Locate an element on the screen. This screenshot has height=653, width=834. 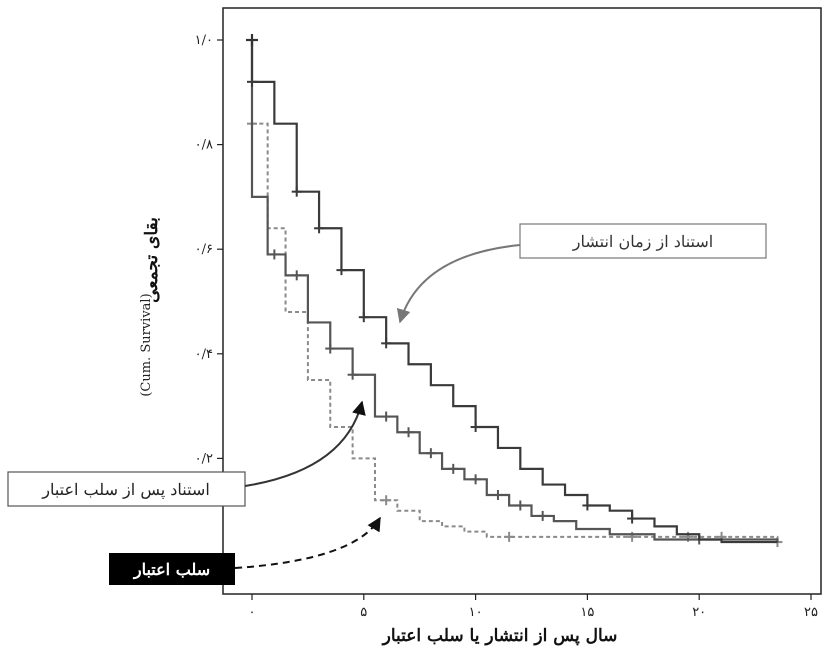
y-tick-label: ۰/۴ is located at coordinates (204, 354).